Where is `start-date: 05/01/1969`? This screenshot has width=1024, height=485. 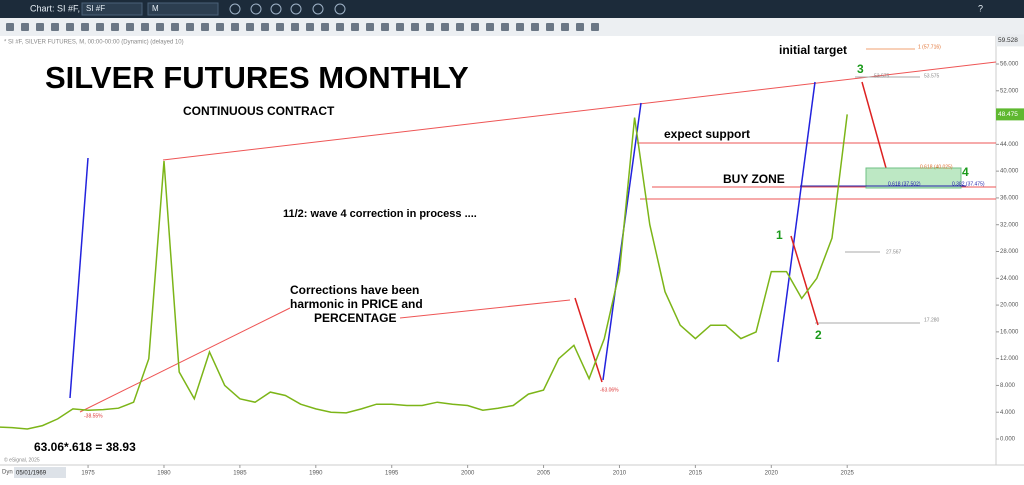
start-date: 05/01/1969 is located at coordinates (31, 474).